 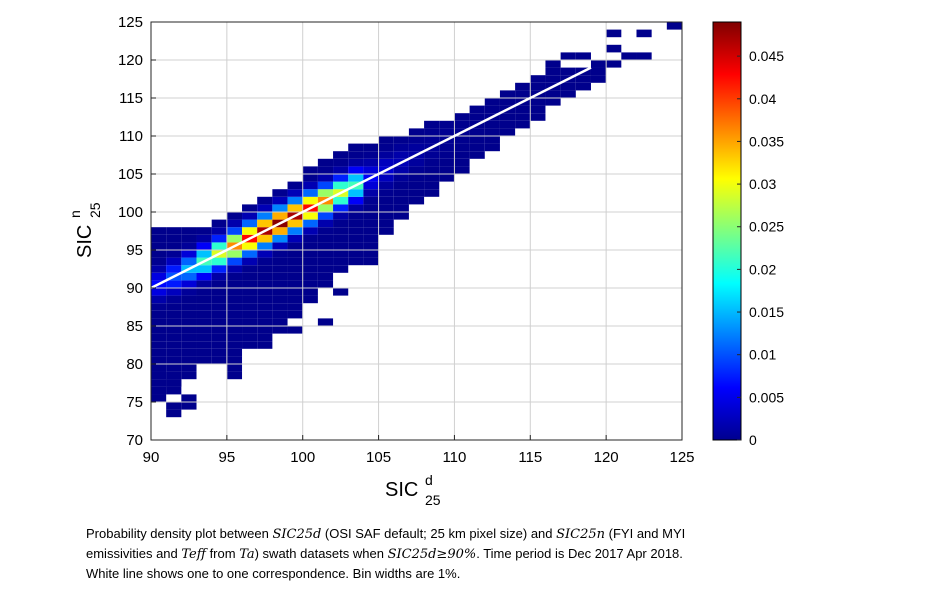 What do you see at coordinates (419, 450) in the screenshot?
I see `x-tick-labels: 90 95 100 105 110 115 120 125` at bounding box center [419, 450].